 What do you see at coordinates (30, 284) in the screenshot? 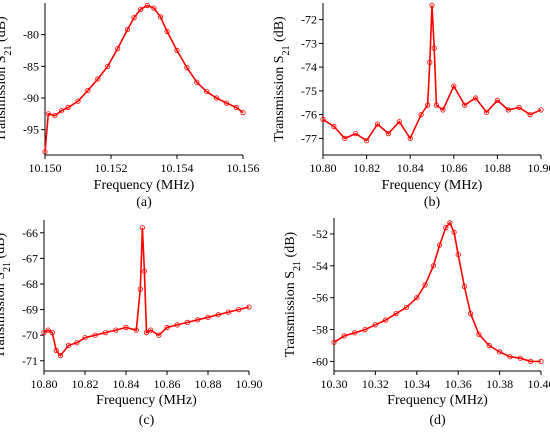
I see `y-tick-label: -68` at bounding box center [30, 284].